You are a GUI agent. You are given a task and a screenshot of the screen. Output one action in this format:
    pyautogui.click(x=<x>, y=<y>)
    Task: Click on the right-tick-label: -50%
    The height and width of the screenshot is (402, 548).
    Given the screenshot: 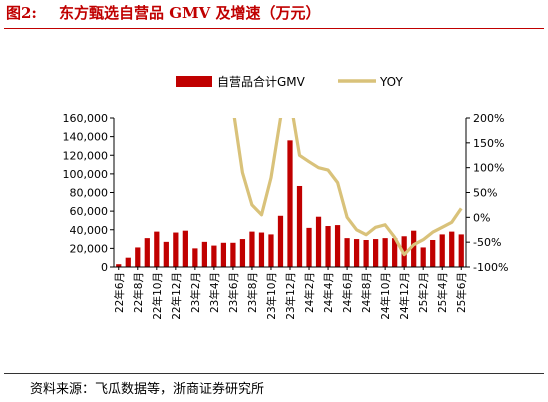 What is the action you would take?
    pyautogui.click(x=487, y=242)
    